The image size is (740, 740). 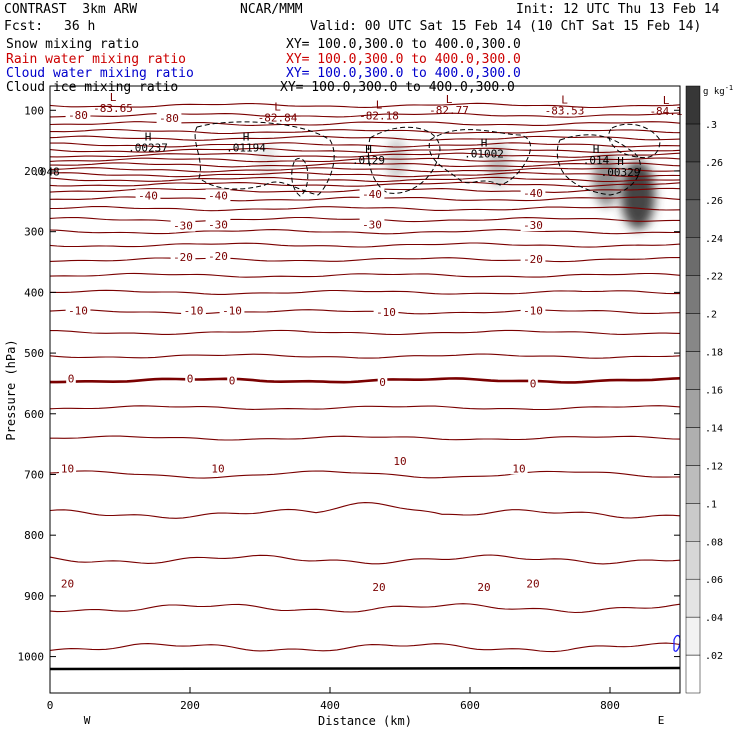 I want to click on colorbar-tick-label: .16, so click(x=714, y=391).